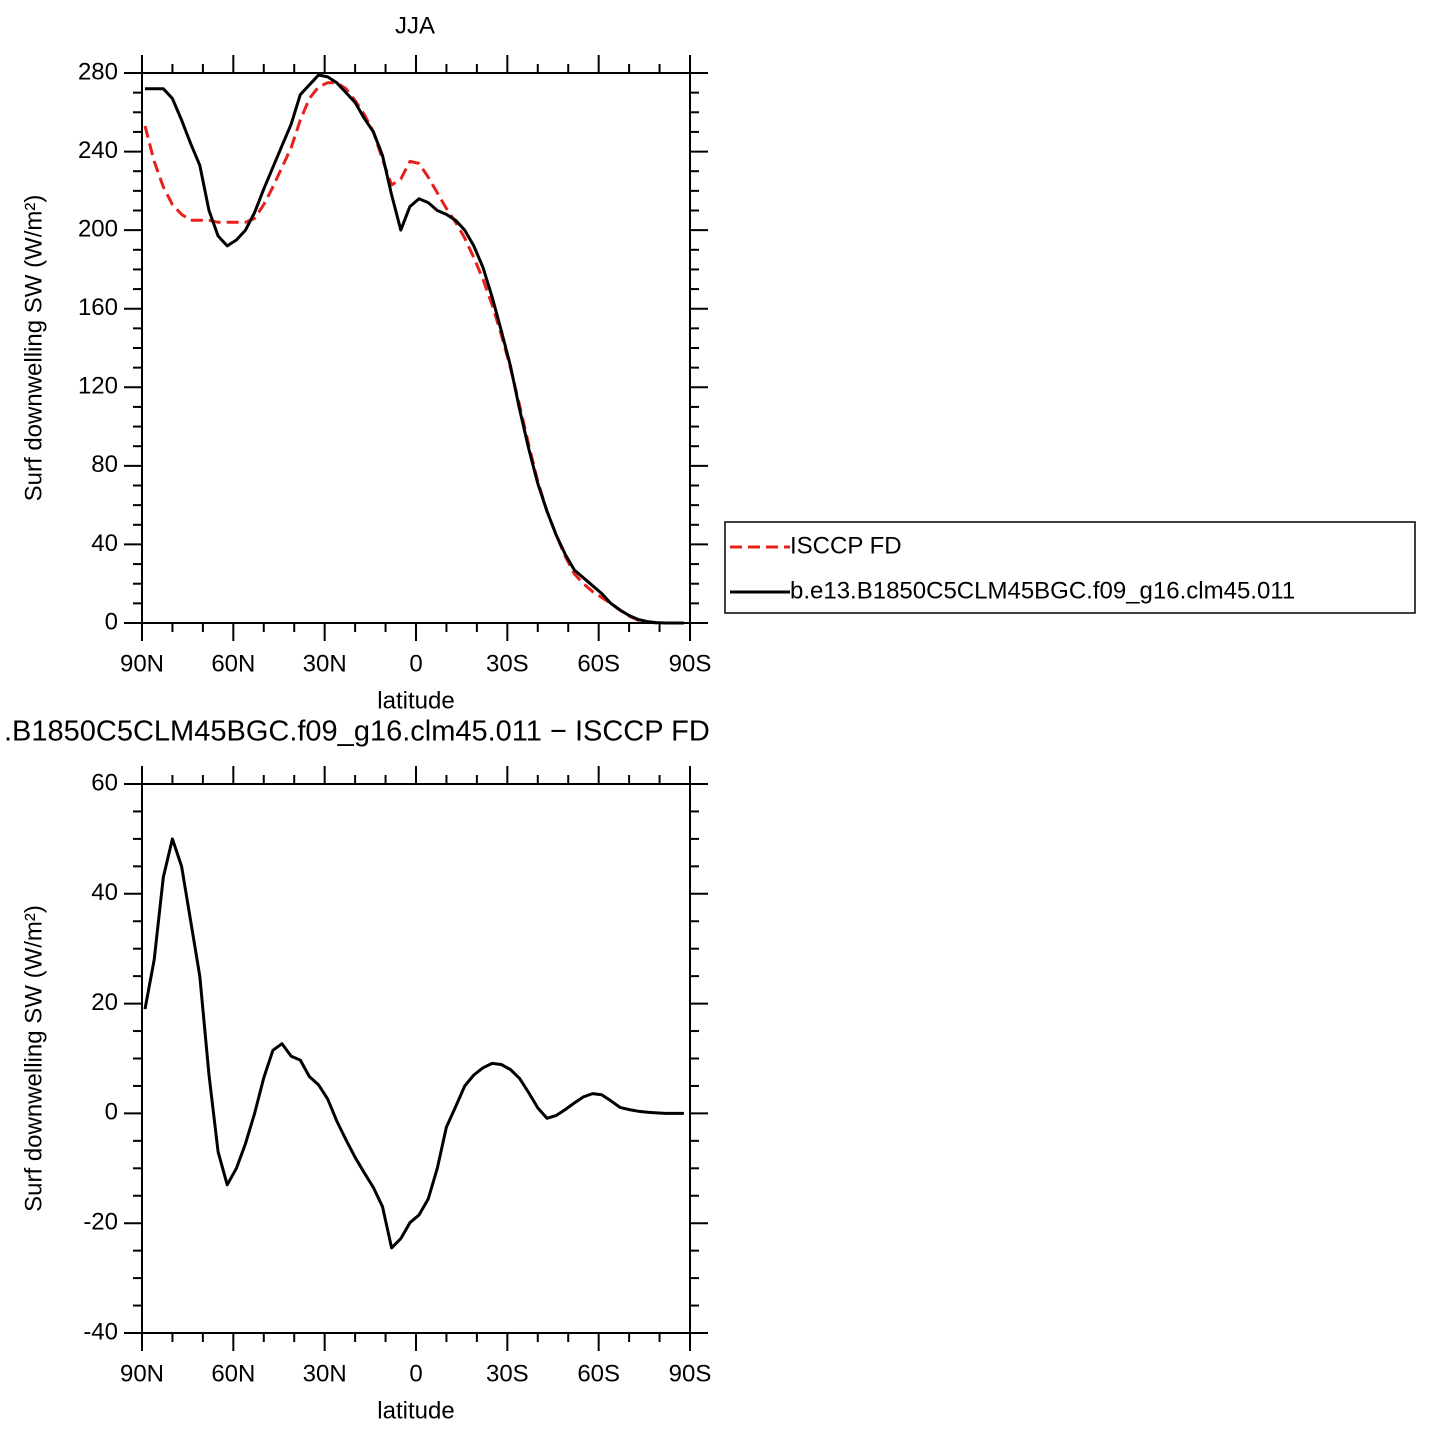  What do you see at coordinates (98, 386) in the screenshot?
I see `y-tick-label: 120` at bounding box center [98, 386].